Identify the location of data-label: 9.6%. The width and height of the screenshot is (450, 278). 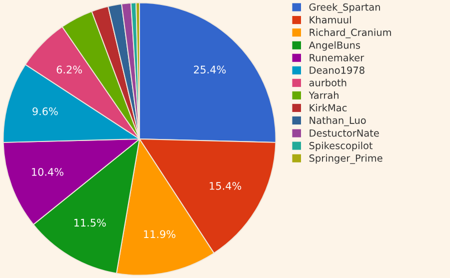
(45, 111).